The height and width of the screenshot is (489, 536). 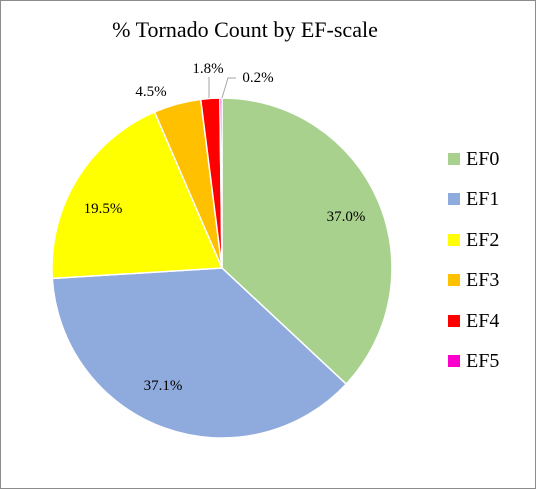 I want to click on pie-slice-ef2, so click(x=137, y=195).